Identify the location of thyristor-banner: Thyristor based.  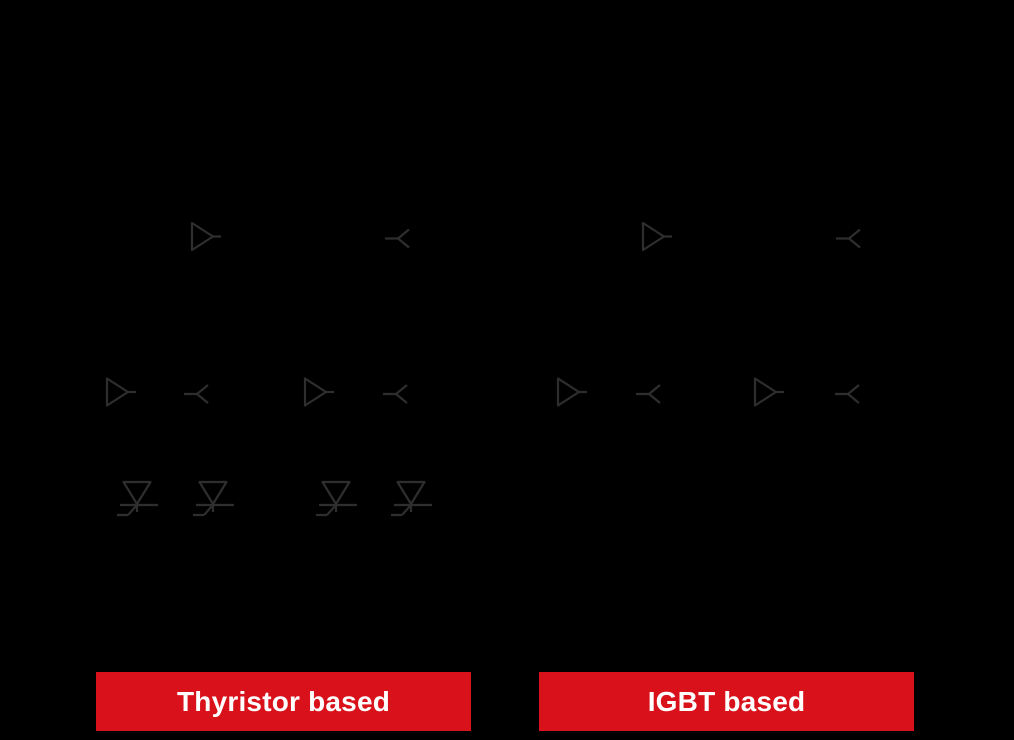
(283, 701).